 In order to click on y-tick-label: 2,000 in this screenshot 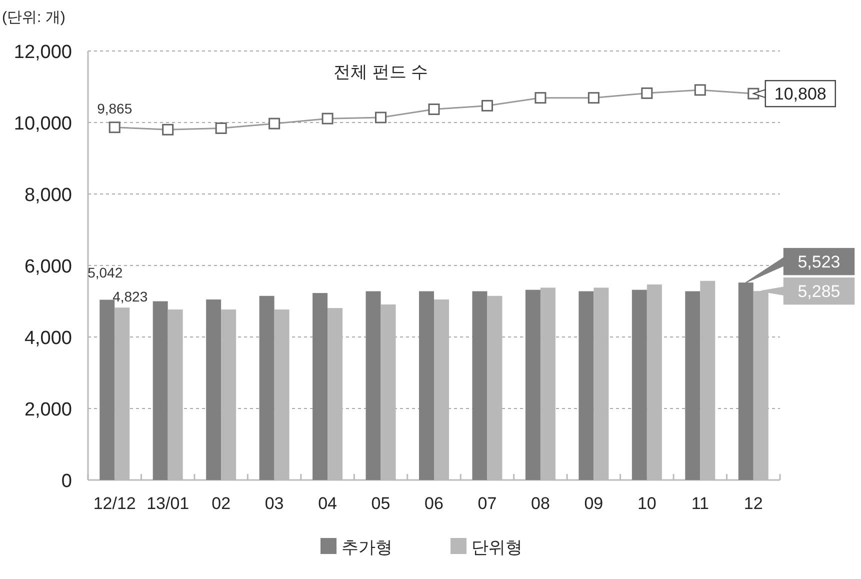, I will do `click(48, 410)`.